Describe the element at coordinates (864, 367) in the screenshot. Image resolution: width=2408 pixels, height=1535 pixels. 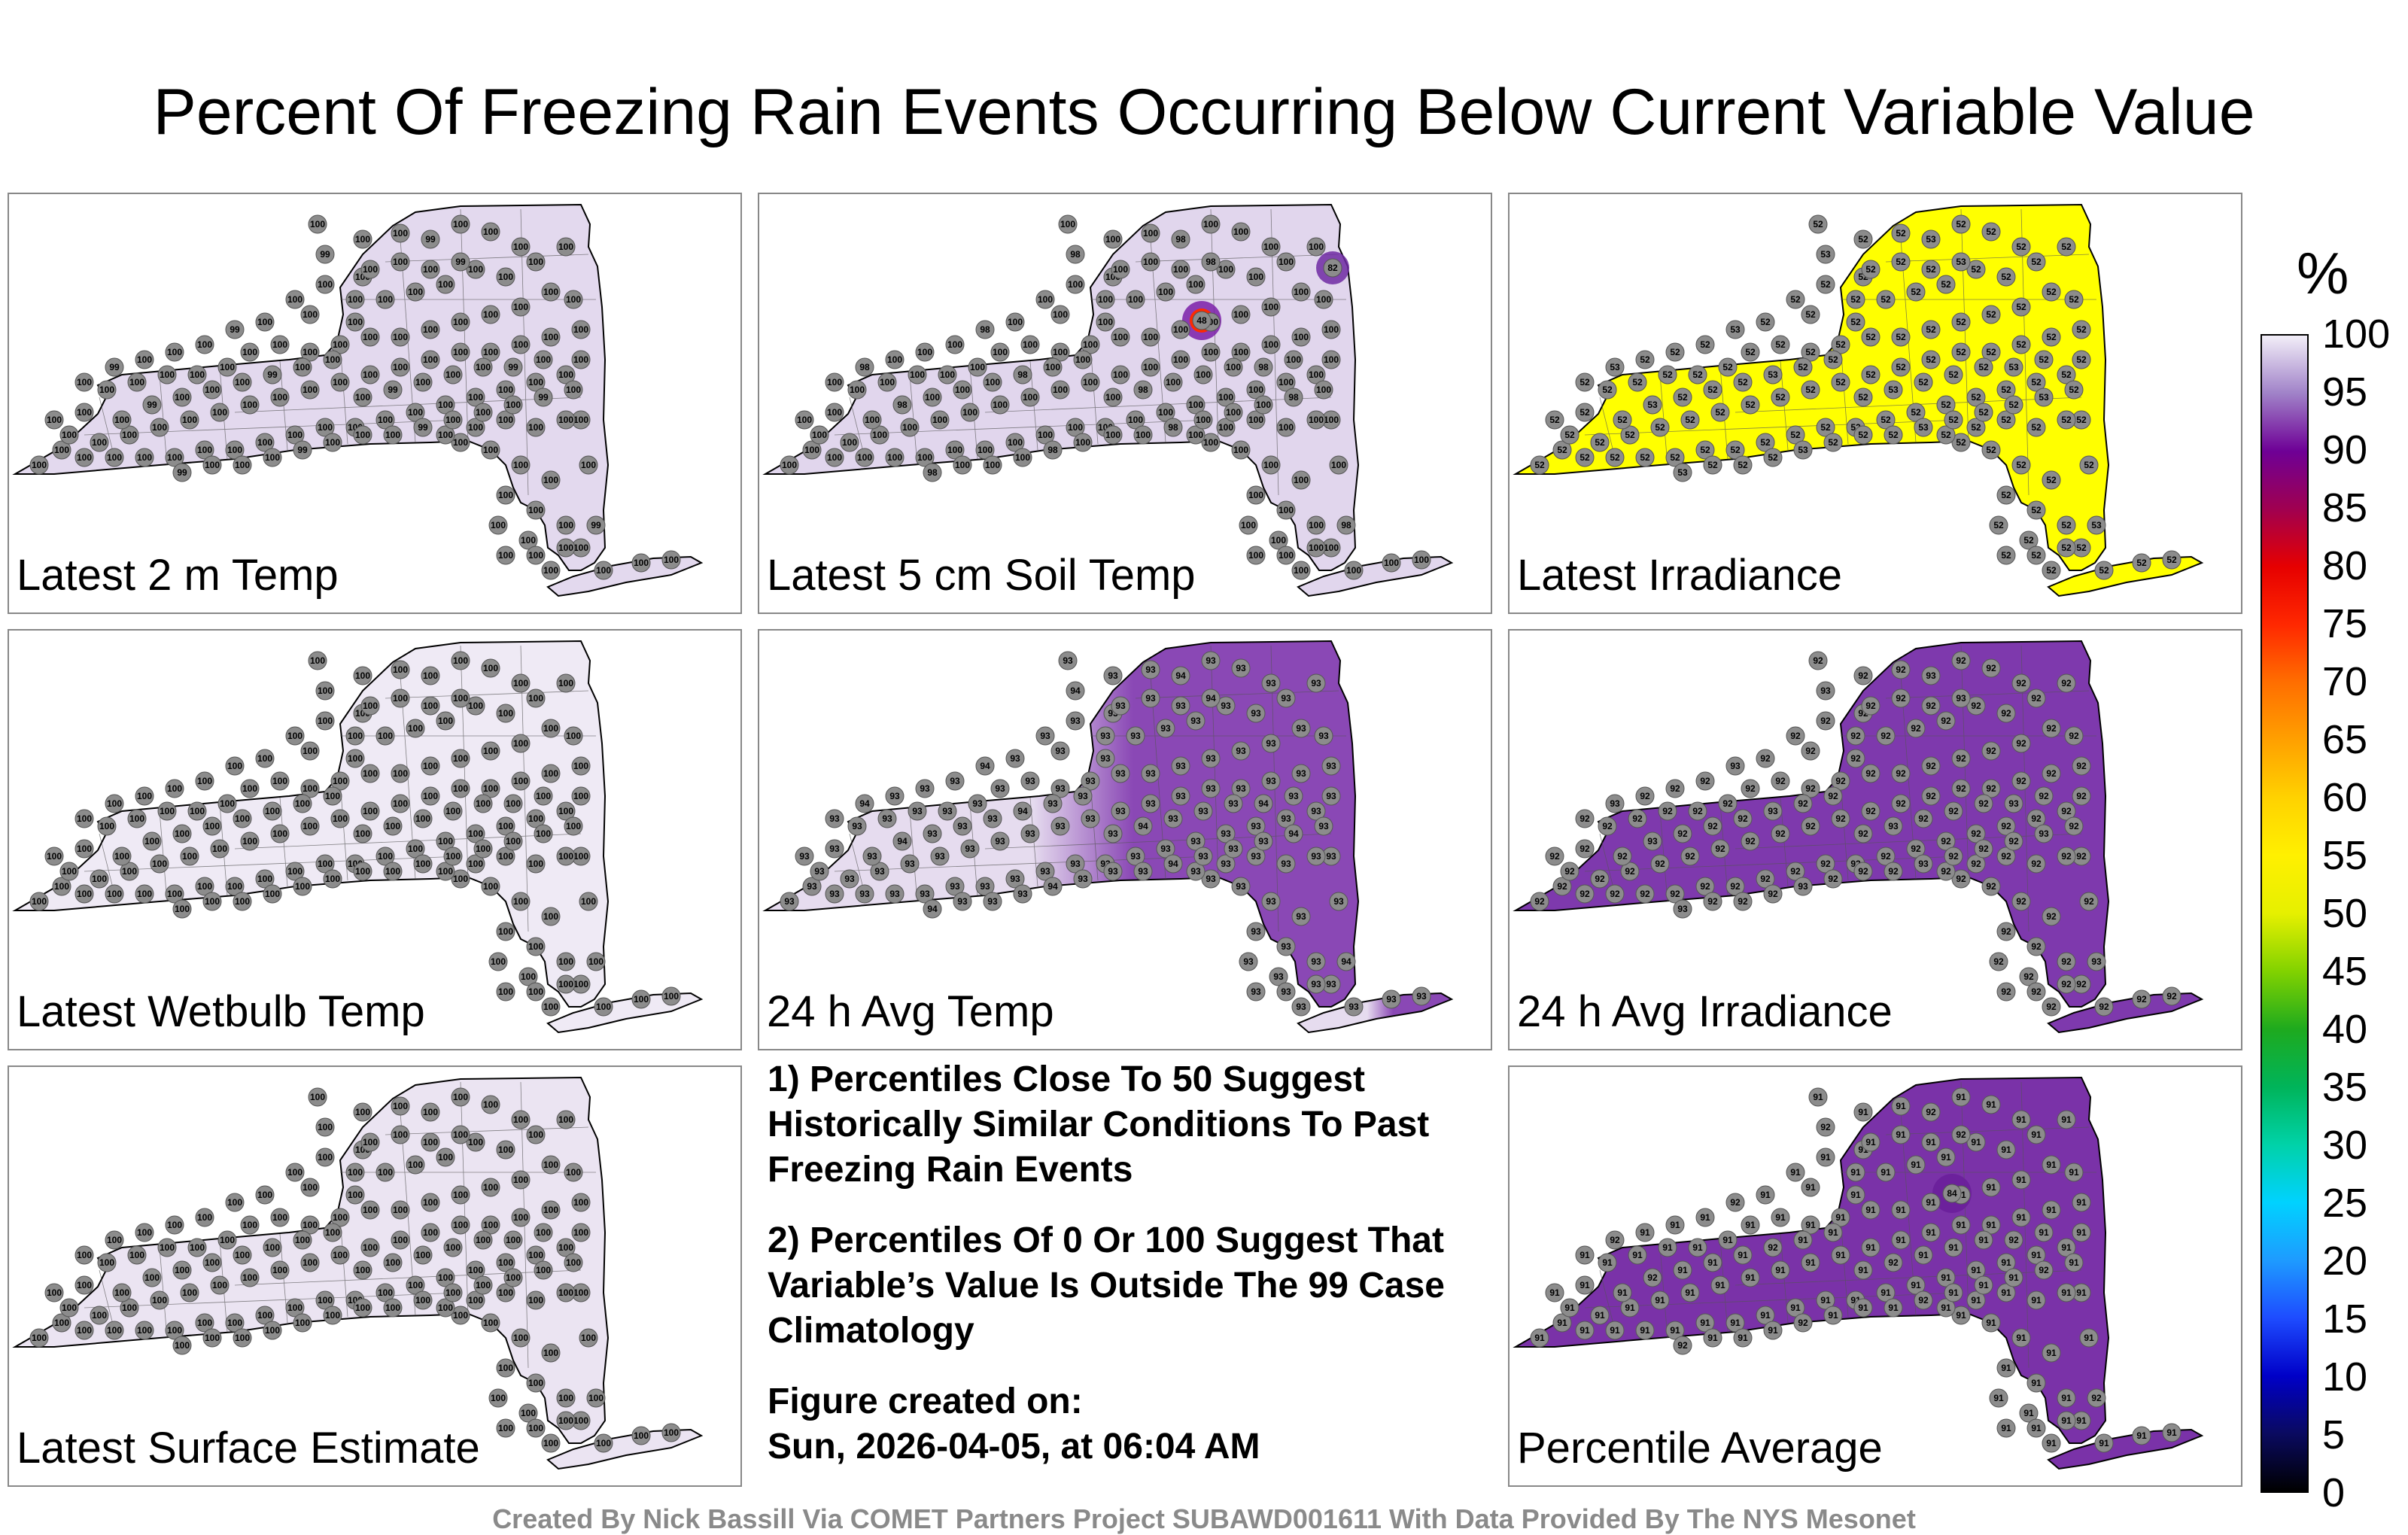
I see `station-value: 98` at that location.